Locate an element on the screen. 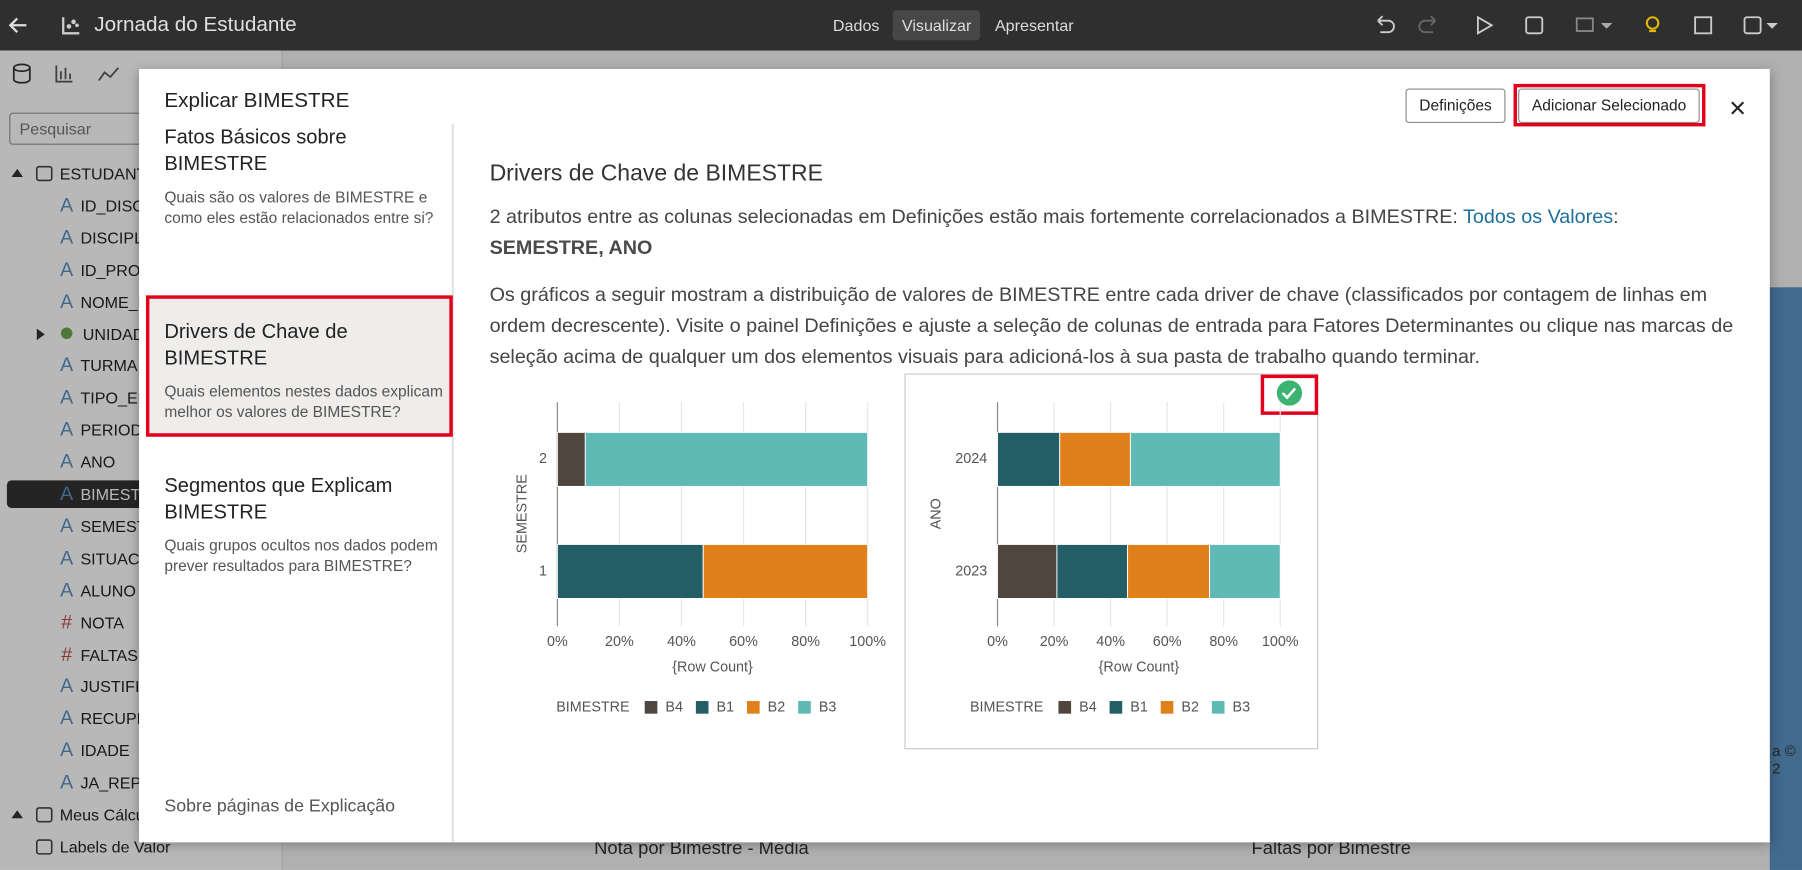 This screenshot has width=1802, height=870. tree-item: A ID_DISC is located at coordinates (169, 206).